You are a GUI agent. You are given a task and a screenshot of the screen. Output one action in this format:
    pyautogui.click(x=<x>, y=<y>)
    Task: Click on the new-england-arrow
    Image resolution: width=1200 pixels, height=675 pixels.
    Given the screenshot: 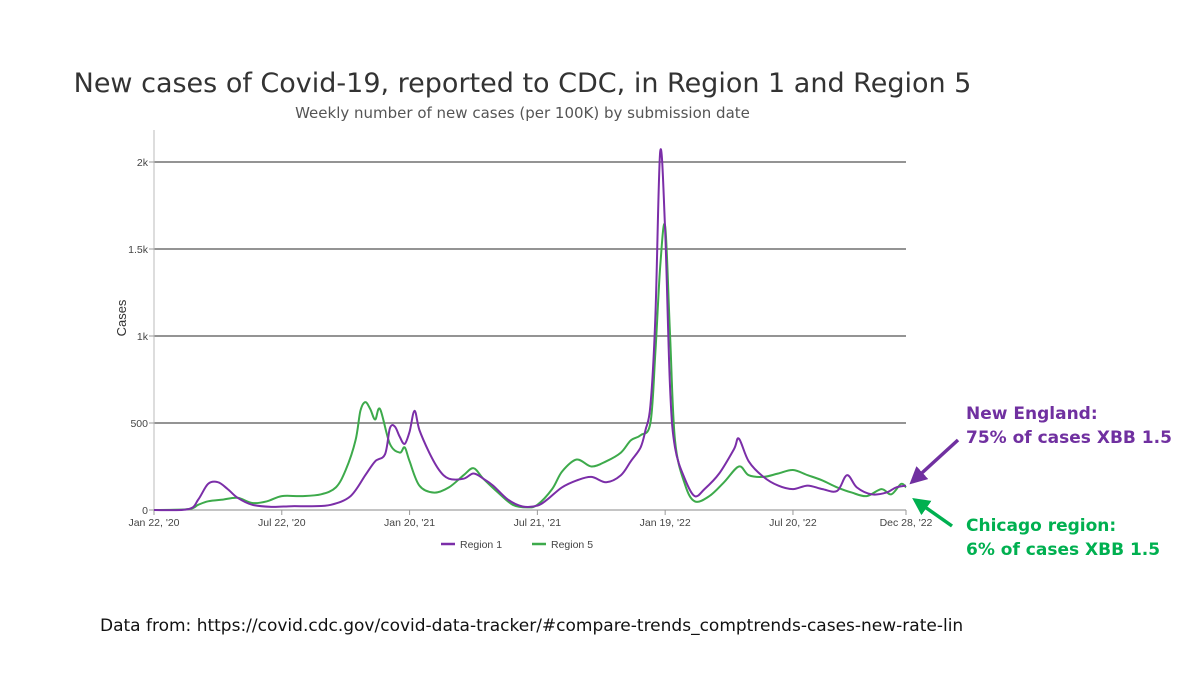 What is the action you would take?
    pyautogui.click(x=934, y=461)
    